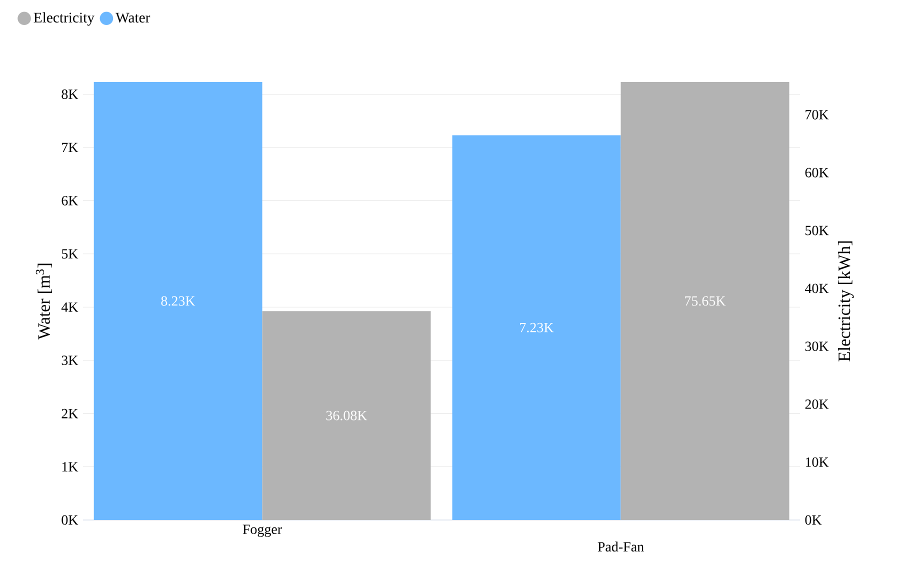 The width and height of the screenshot is (913, 569). Describe the element at coordinates (70, 254) in the screenshot. I see `y-tick-label: 5K` at that location.